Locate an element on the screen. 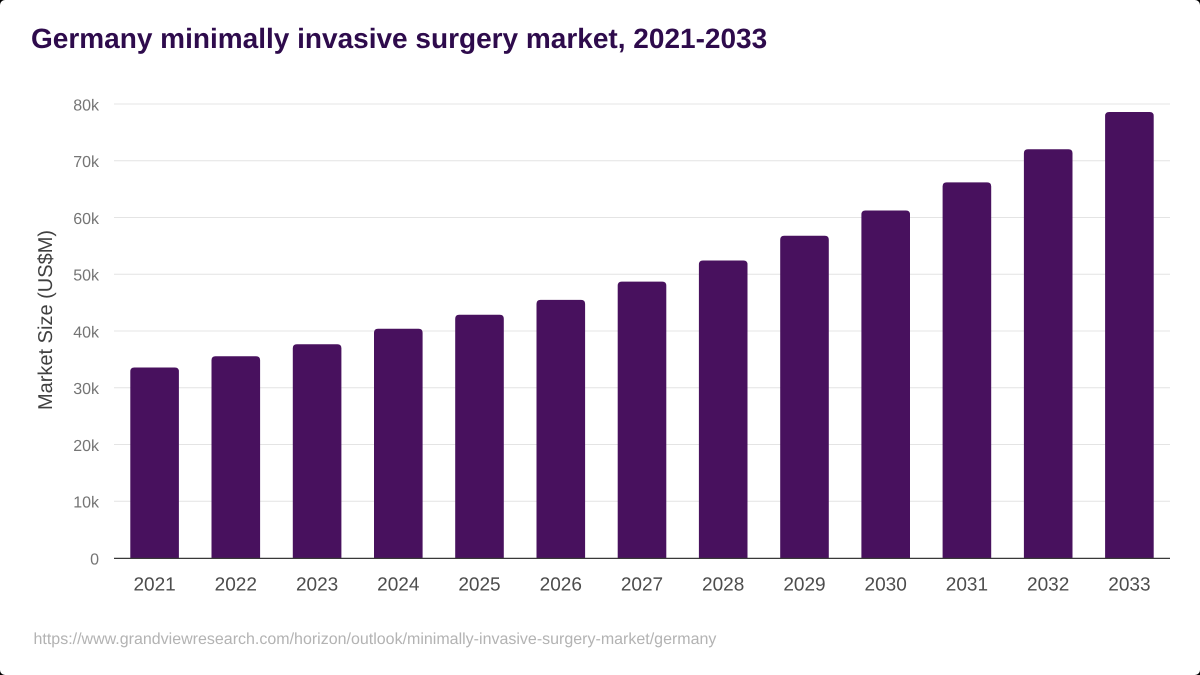 Image resolution: width=1200 pixels, height=675 pixels. svg-text: 50k is located at coordinates (86, 276).